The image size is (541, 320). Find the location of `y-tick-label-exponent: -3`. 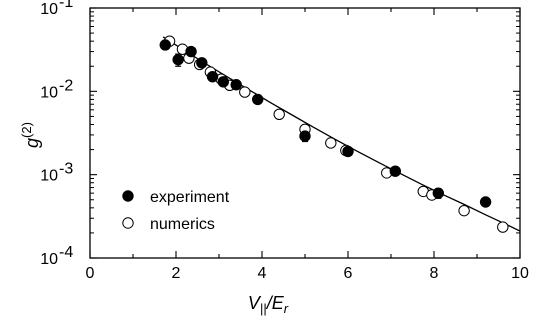

y-tick-label-exponent: -3 is located at coordinates (66, 169).